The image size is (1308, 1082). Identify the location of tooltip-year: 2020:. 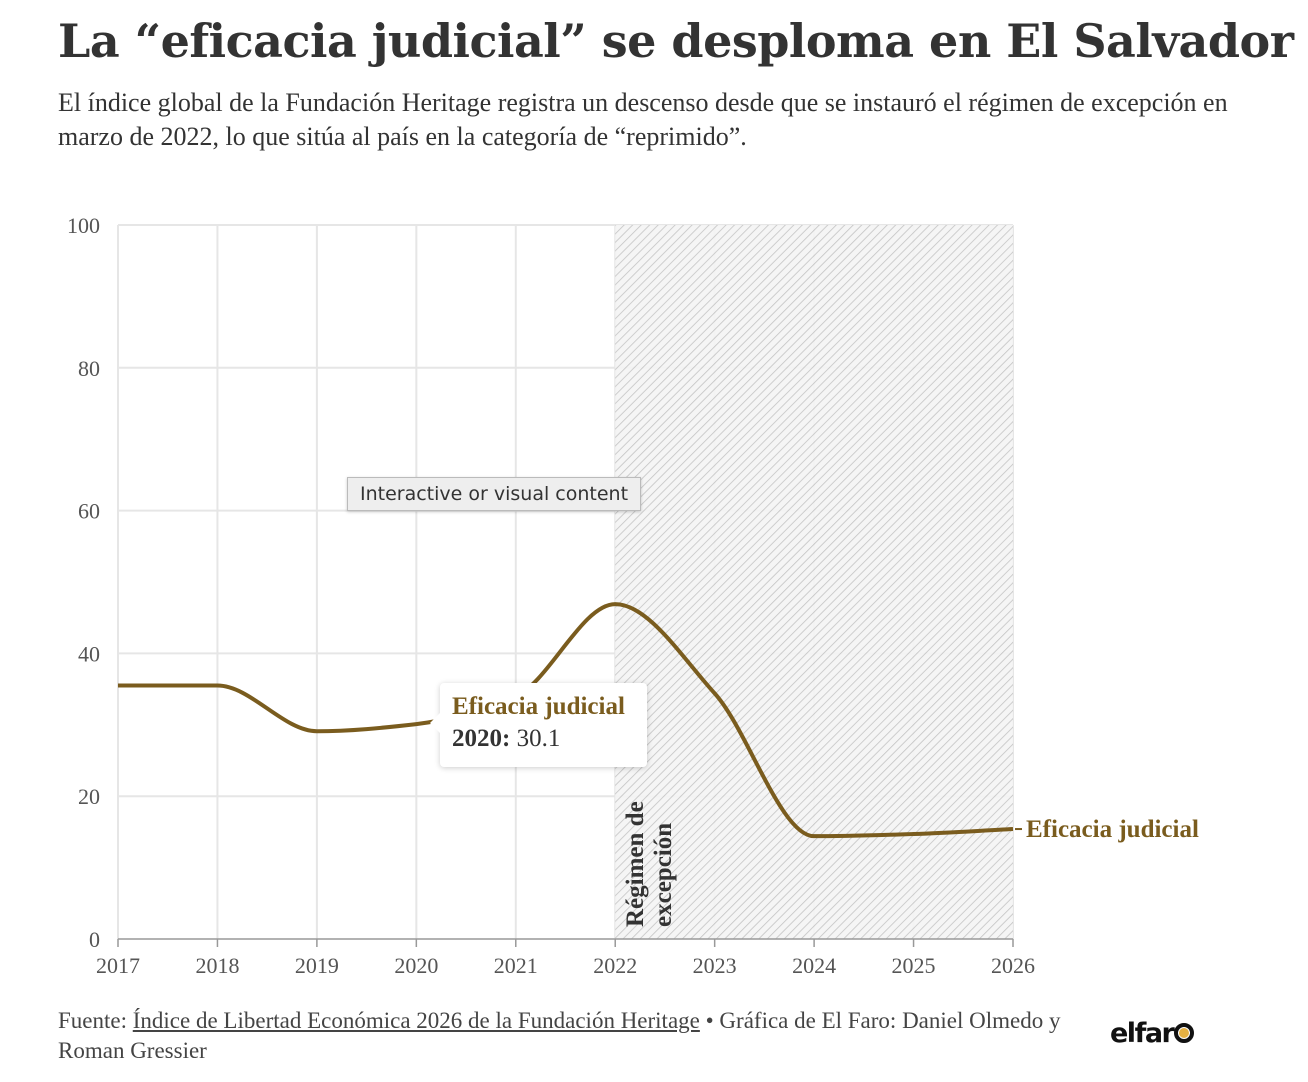
(481, 738).